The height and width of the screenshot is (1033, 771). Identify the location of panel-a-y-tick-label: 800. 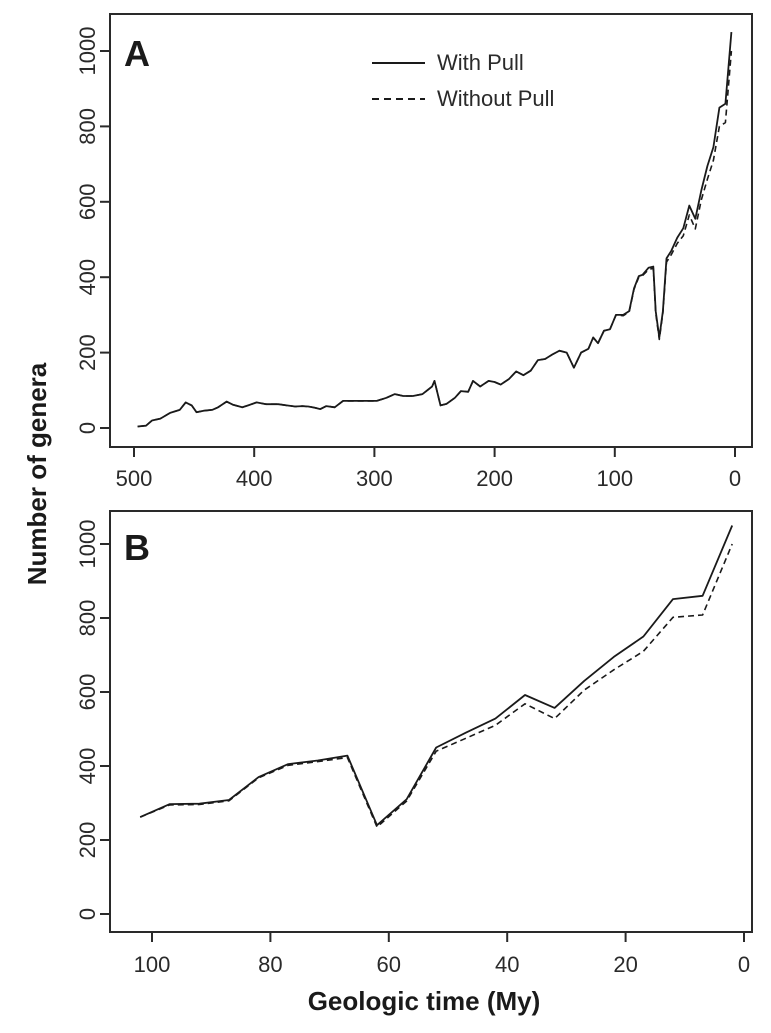
(87, 126).